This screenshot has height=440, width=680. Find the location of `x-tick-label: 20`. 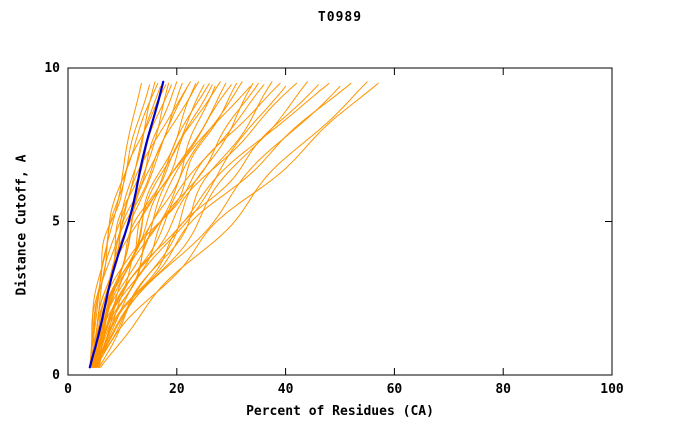

x-tick-label: 20 is located at coordinates (177, 389).